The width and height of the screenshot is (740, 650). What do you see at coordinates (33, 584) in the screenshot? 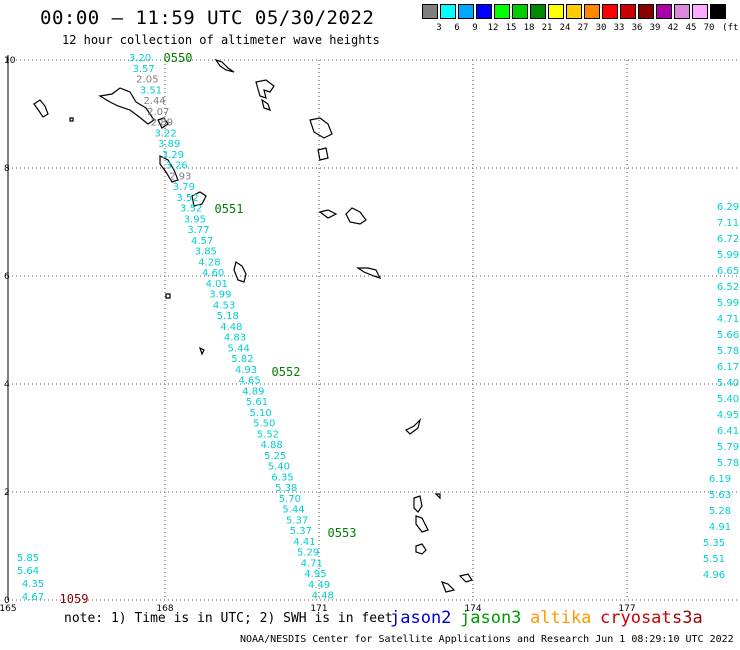
I see `swh-value: 4.35` at bounding box center [33, 584].